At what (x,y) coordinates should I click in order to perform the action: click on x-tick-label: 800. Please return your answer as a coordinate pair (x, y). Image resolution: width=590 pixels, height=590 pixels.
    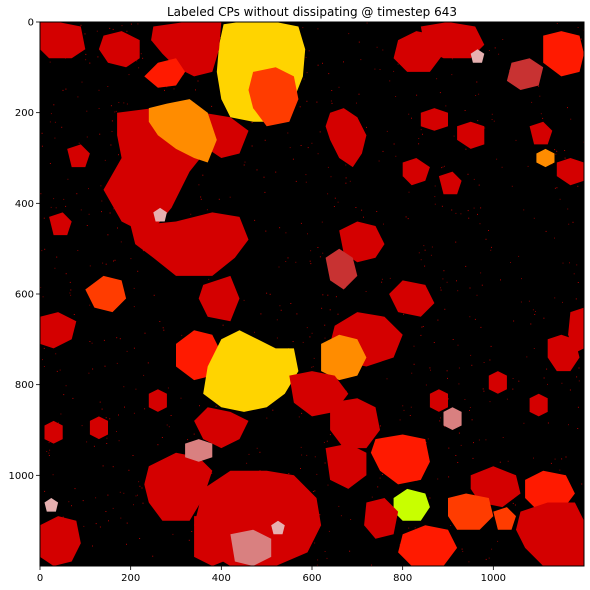
    Looking at the image, I should click on (402, 578).